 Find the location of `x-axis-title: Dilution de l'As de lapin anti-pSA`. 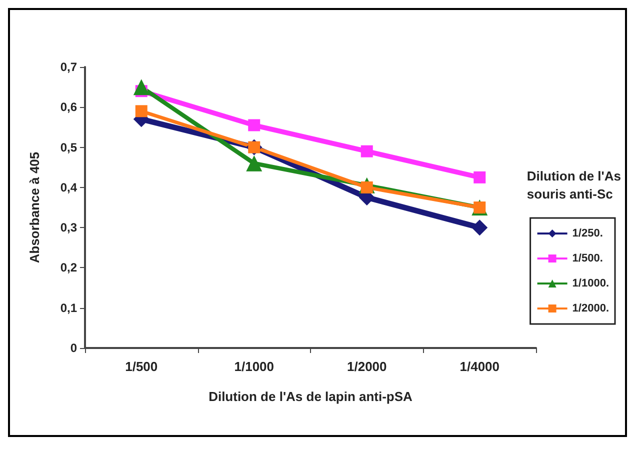

x-axis-title: Dilution de l'As de lapin anti-pSA is located at coordinates (311, 396).